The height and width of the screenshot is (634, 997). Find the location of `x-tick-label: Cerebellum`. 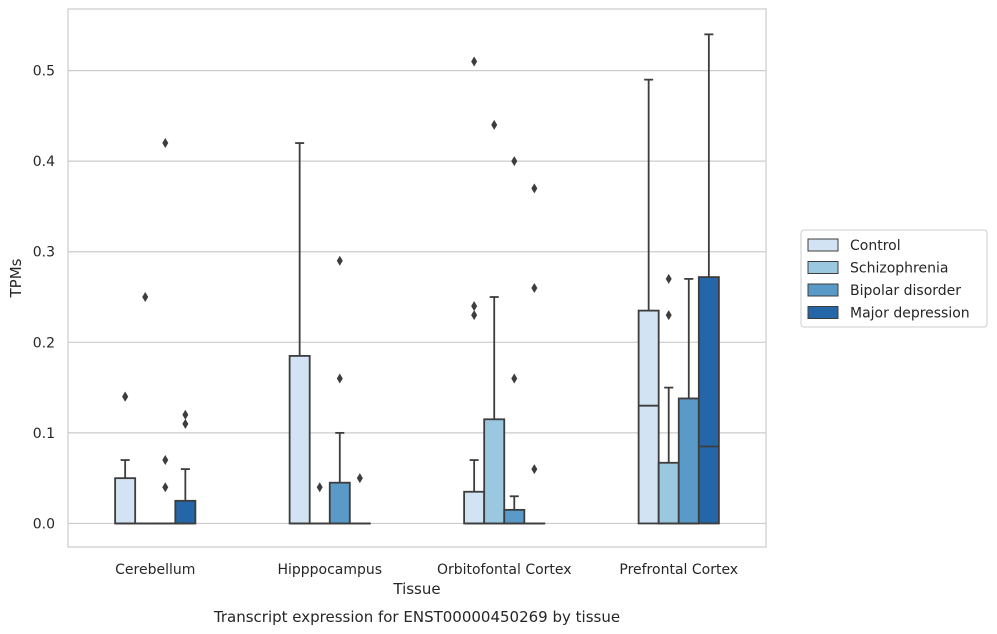

x-tick-label: Cerebellum is located at coordinates (155, 570).